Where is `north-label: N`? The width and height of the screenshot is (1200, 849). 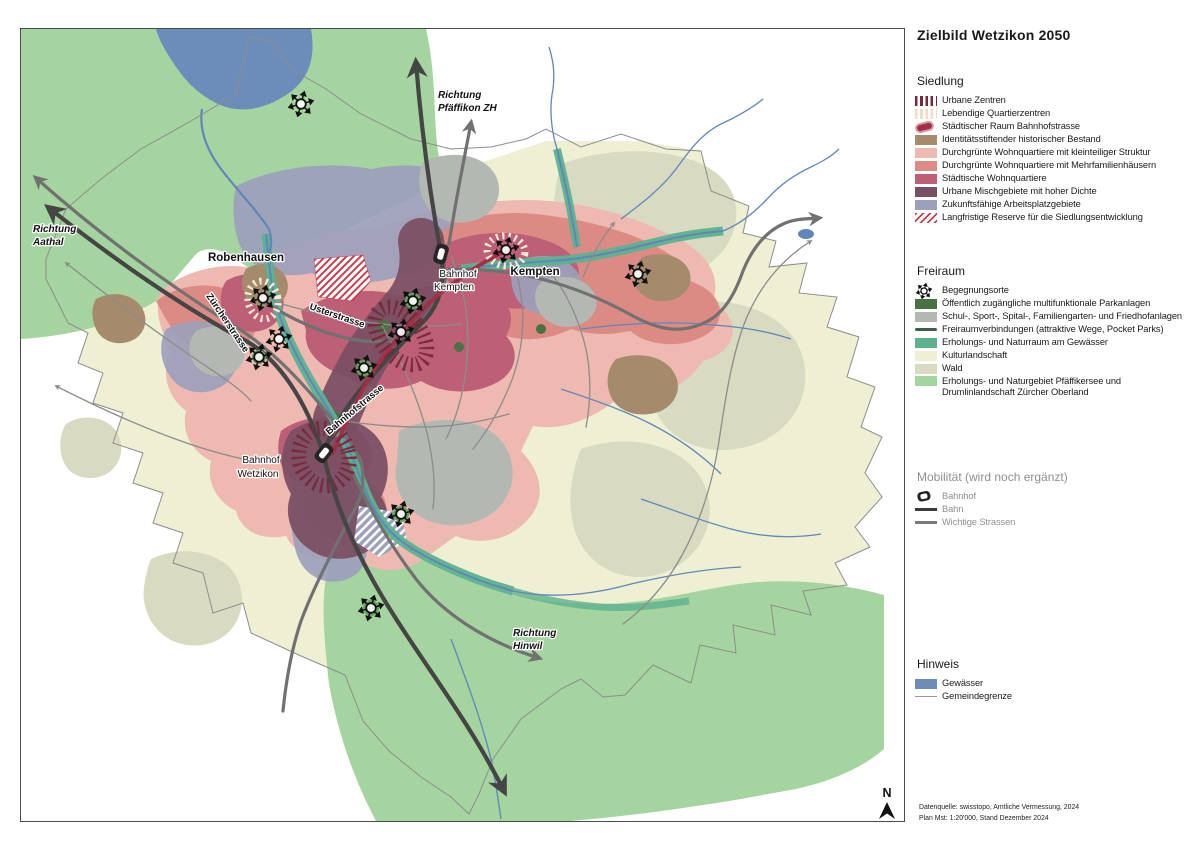 north-label: N is located at coordinates (886, 793).